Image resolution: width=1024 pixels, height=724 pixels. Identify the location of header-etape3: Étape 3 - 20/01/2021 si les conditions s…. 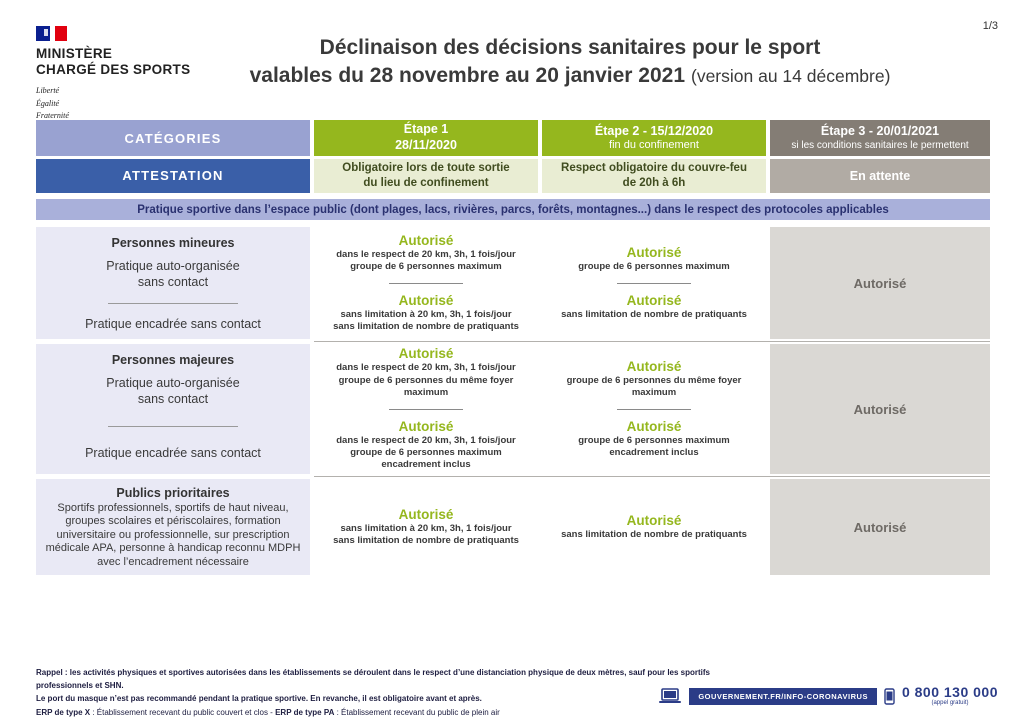
(880, 138).